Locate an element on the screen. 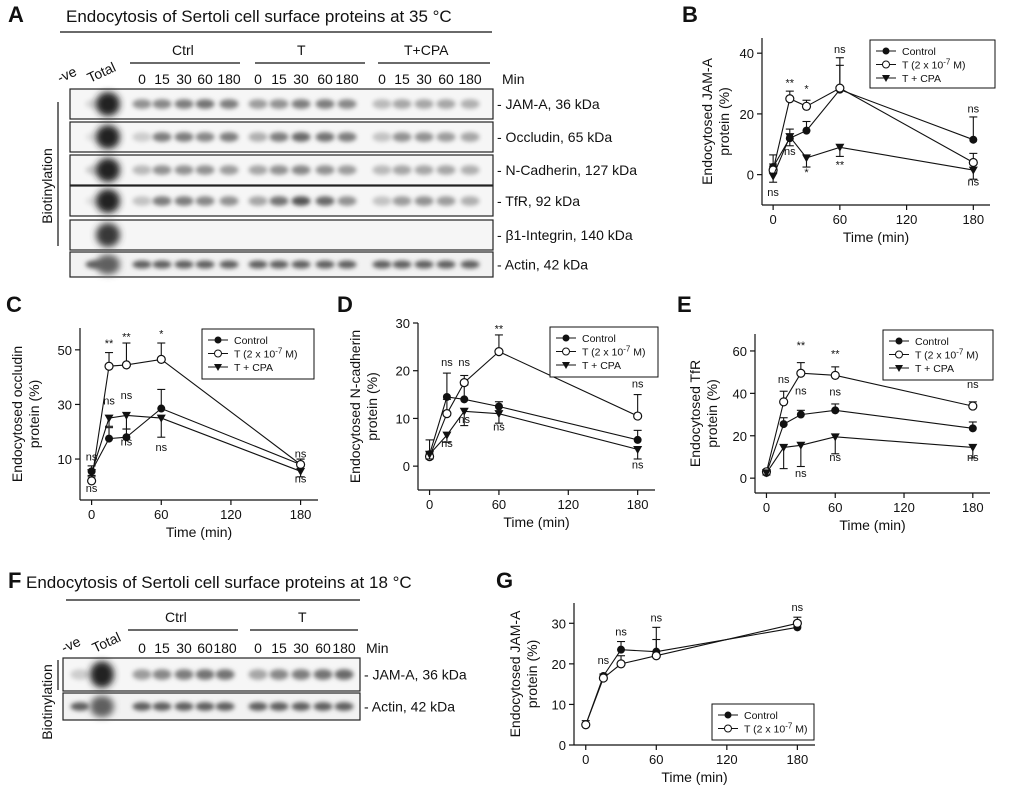 The width and height of the screenshot is (1016, 789). time-label-14: 180 is located at coordinates (470, 79).